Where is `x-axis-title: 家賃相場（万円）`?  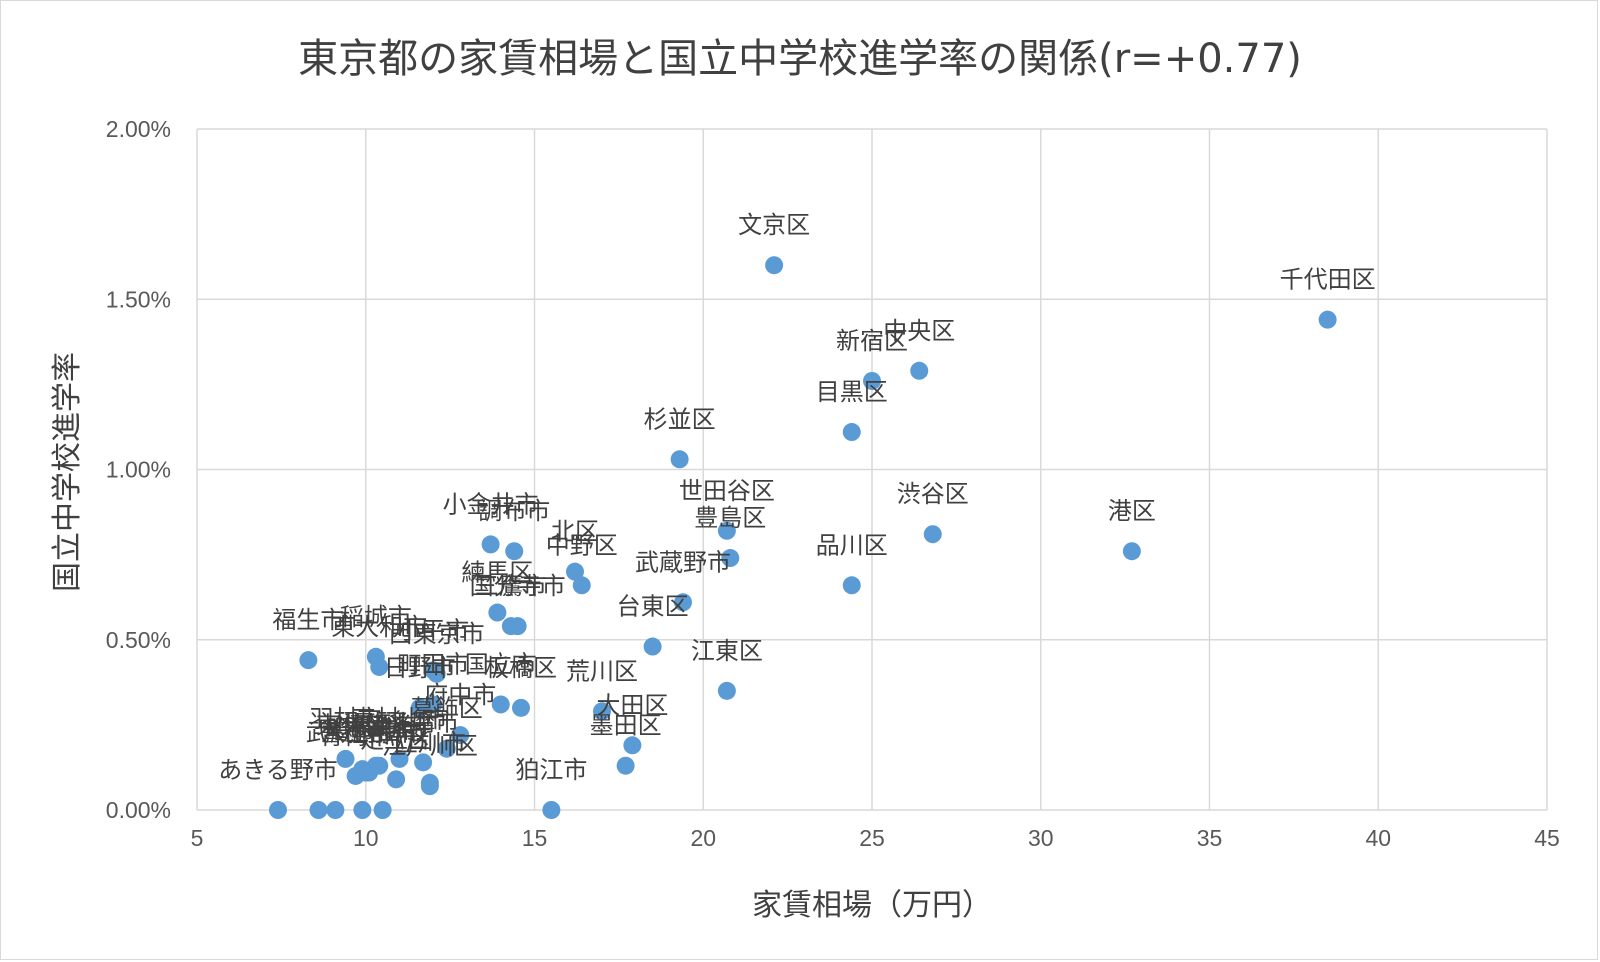
x-axis-title: 家賃相場（万円） is located at coordinates (872, 905).